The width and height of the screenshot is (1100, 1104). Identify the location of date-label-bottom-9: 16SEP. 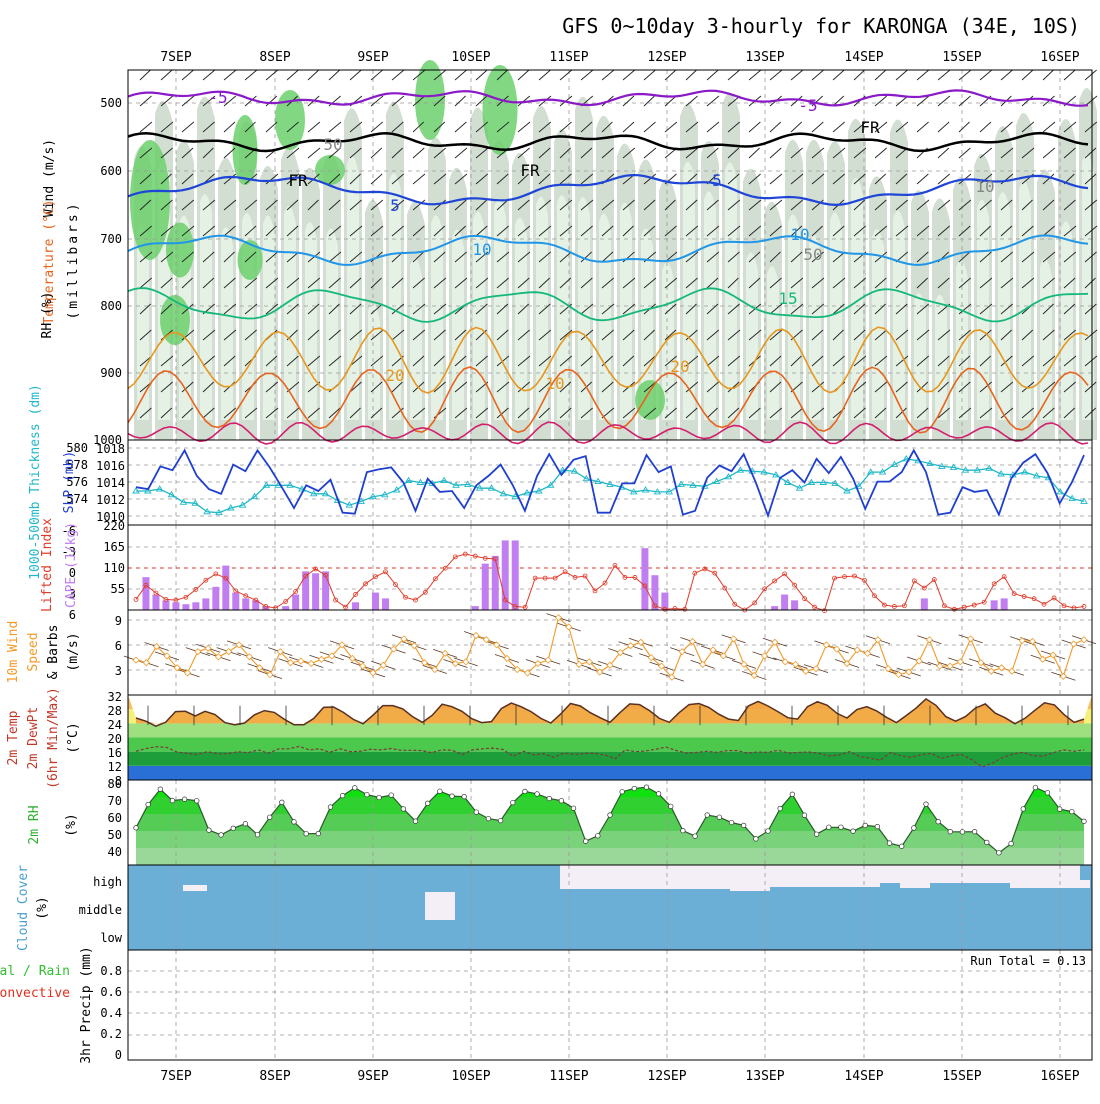
(1059, 1076).